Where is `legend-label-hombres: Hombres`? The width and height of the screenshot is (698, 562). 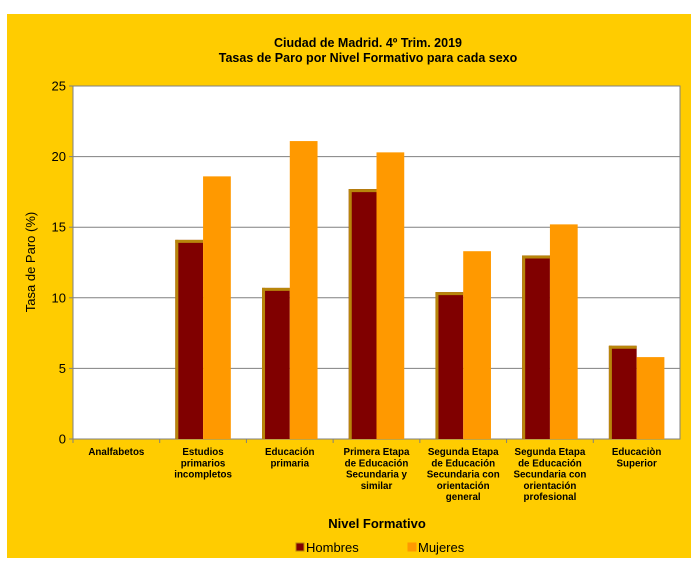
legend-label-hombres: Hombres is located at coordinates (332, 547).